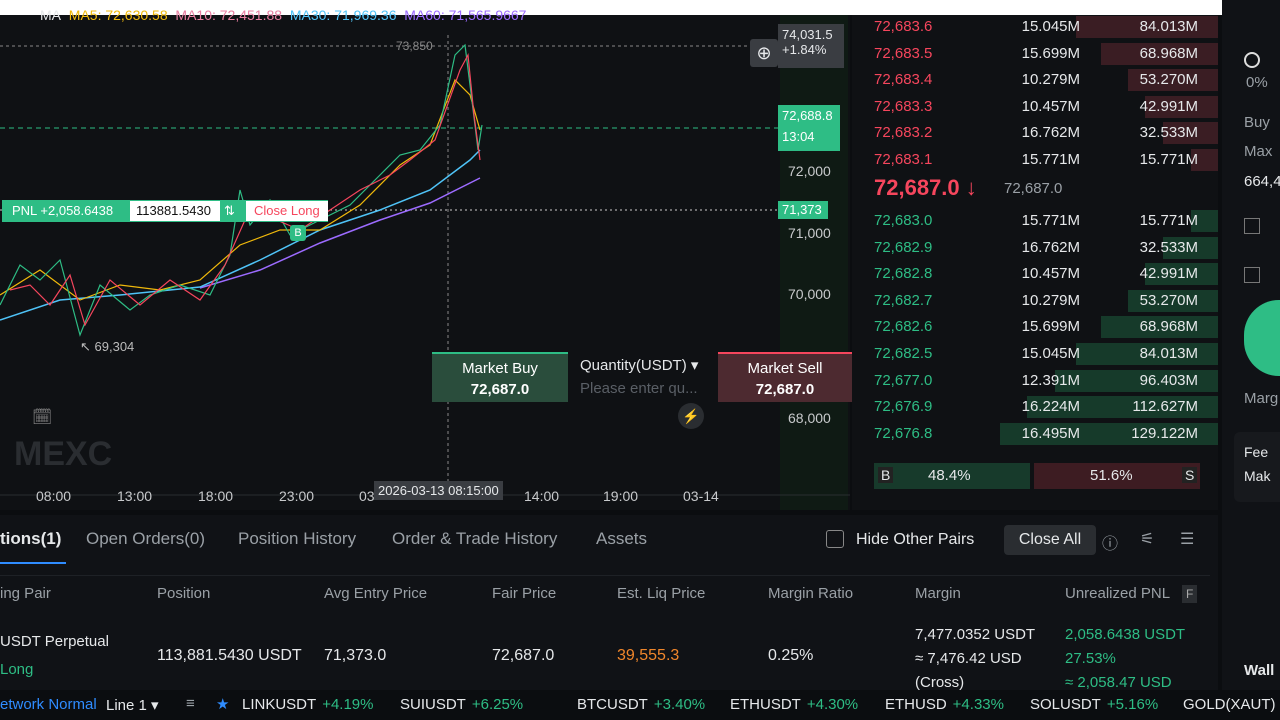 The image size is (1280, 720). Describe the element at coordinates (809, 294) in the screenshot. I see `price-label: 70,000` at that location.